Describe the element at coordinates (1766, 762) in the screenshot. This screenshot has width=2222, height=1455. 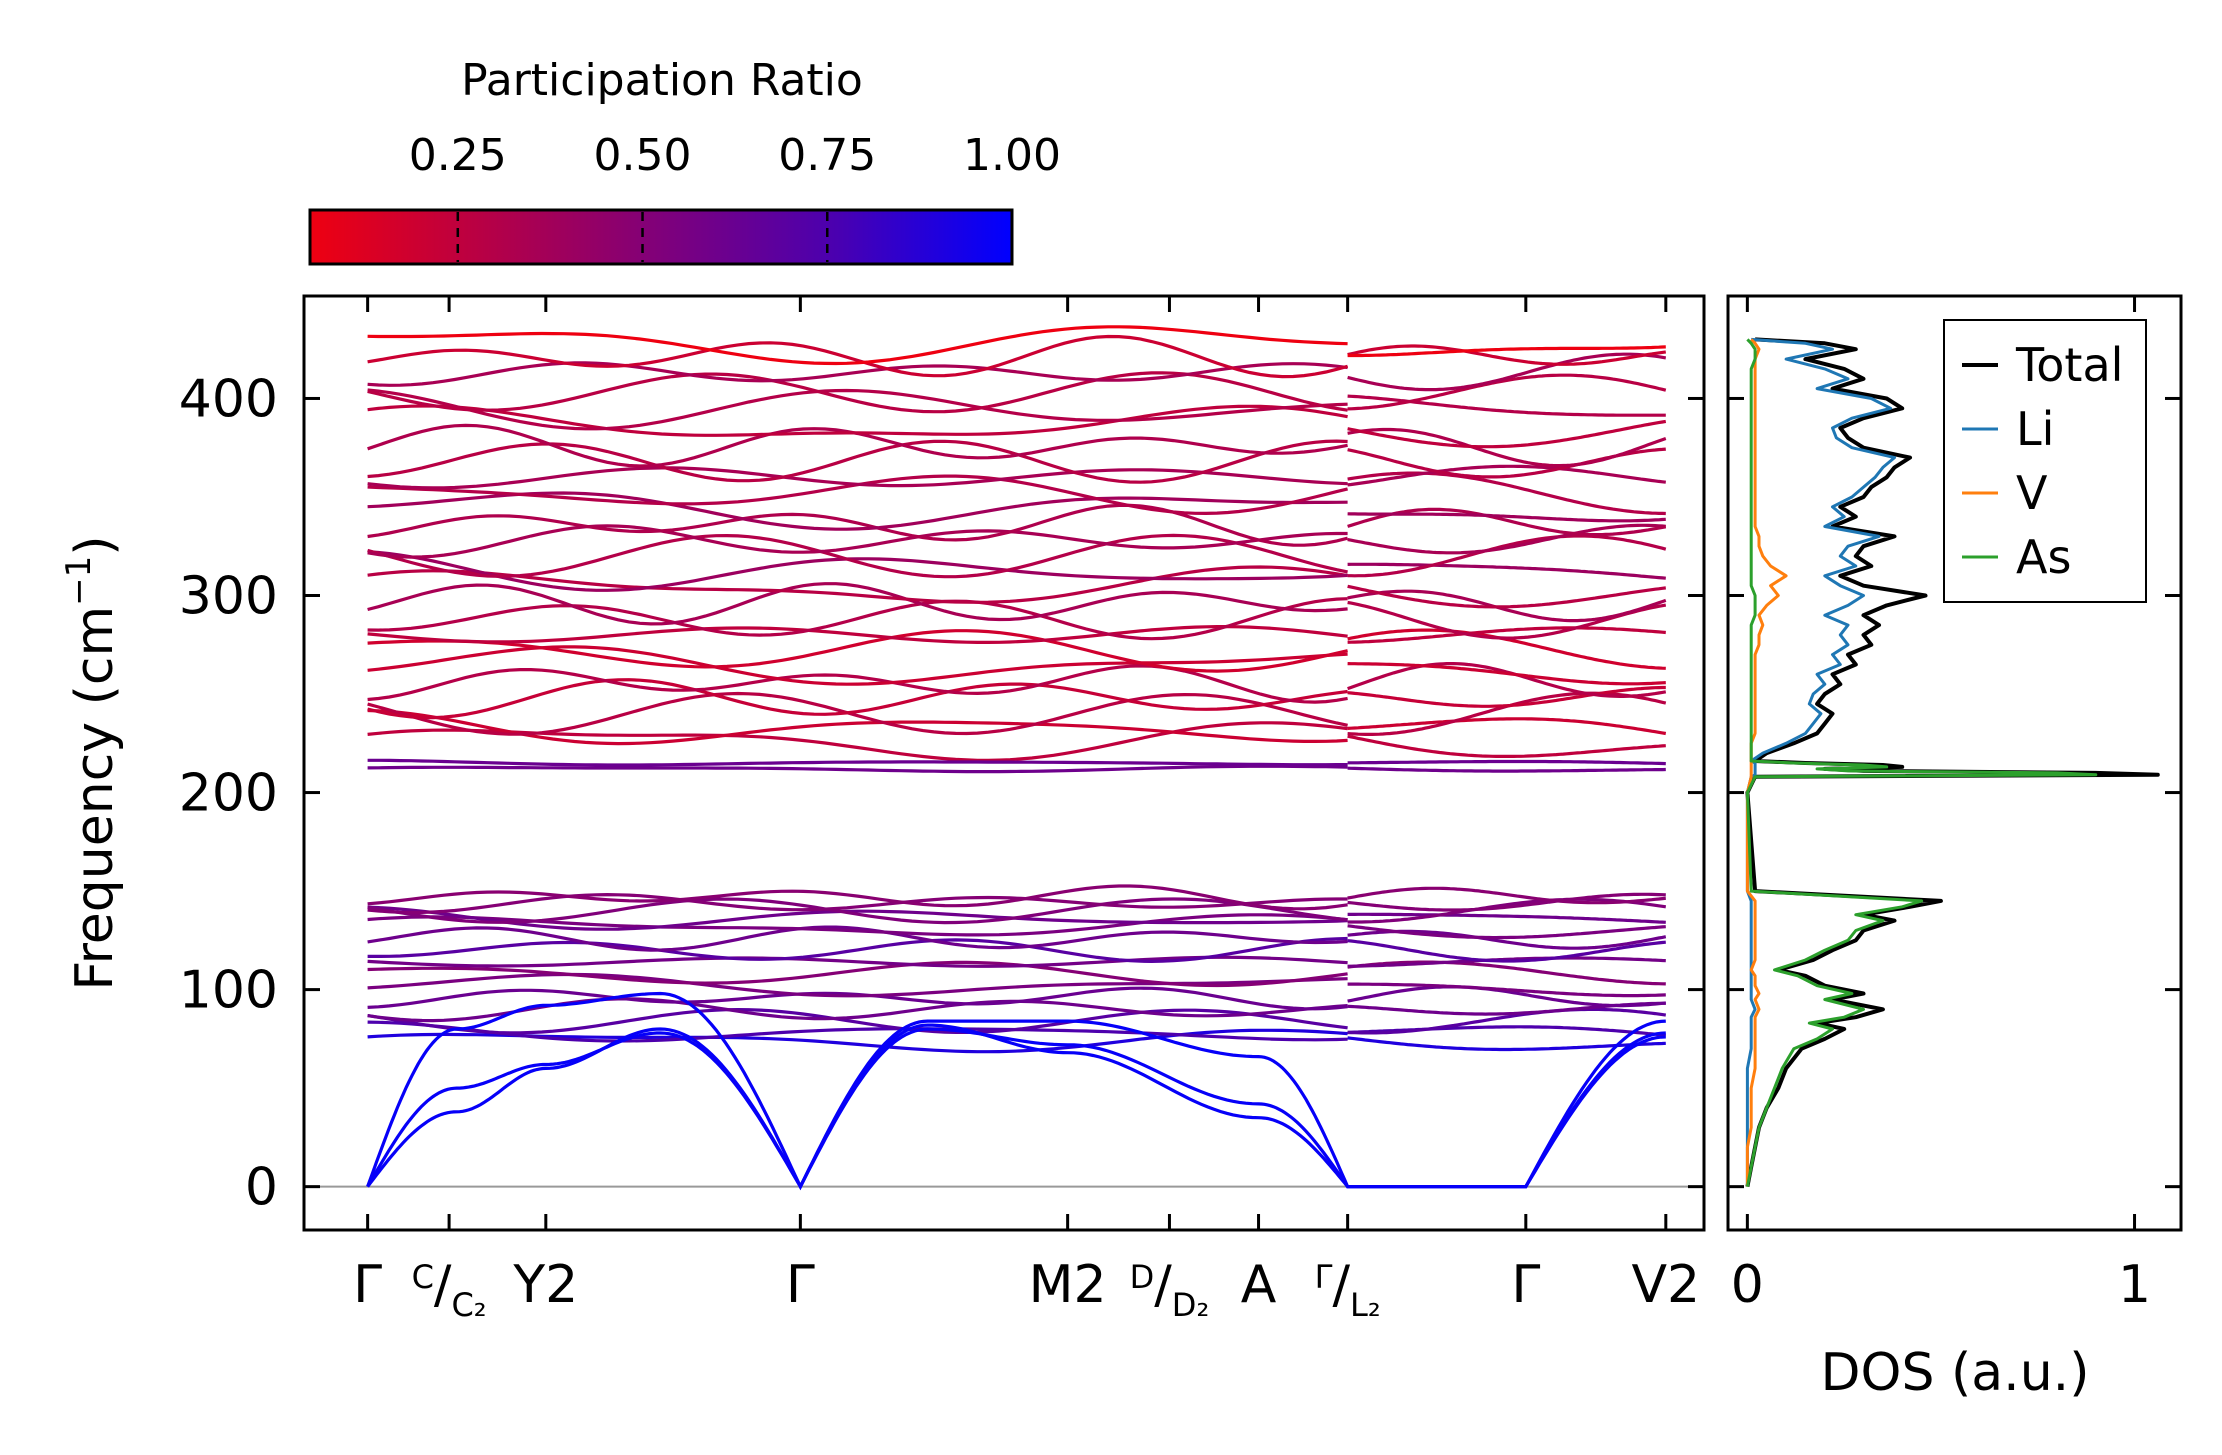
I see `dos-line-v` at that location.